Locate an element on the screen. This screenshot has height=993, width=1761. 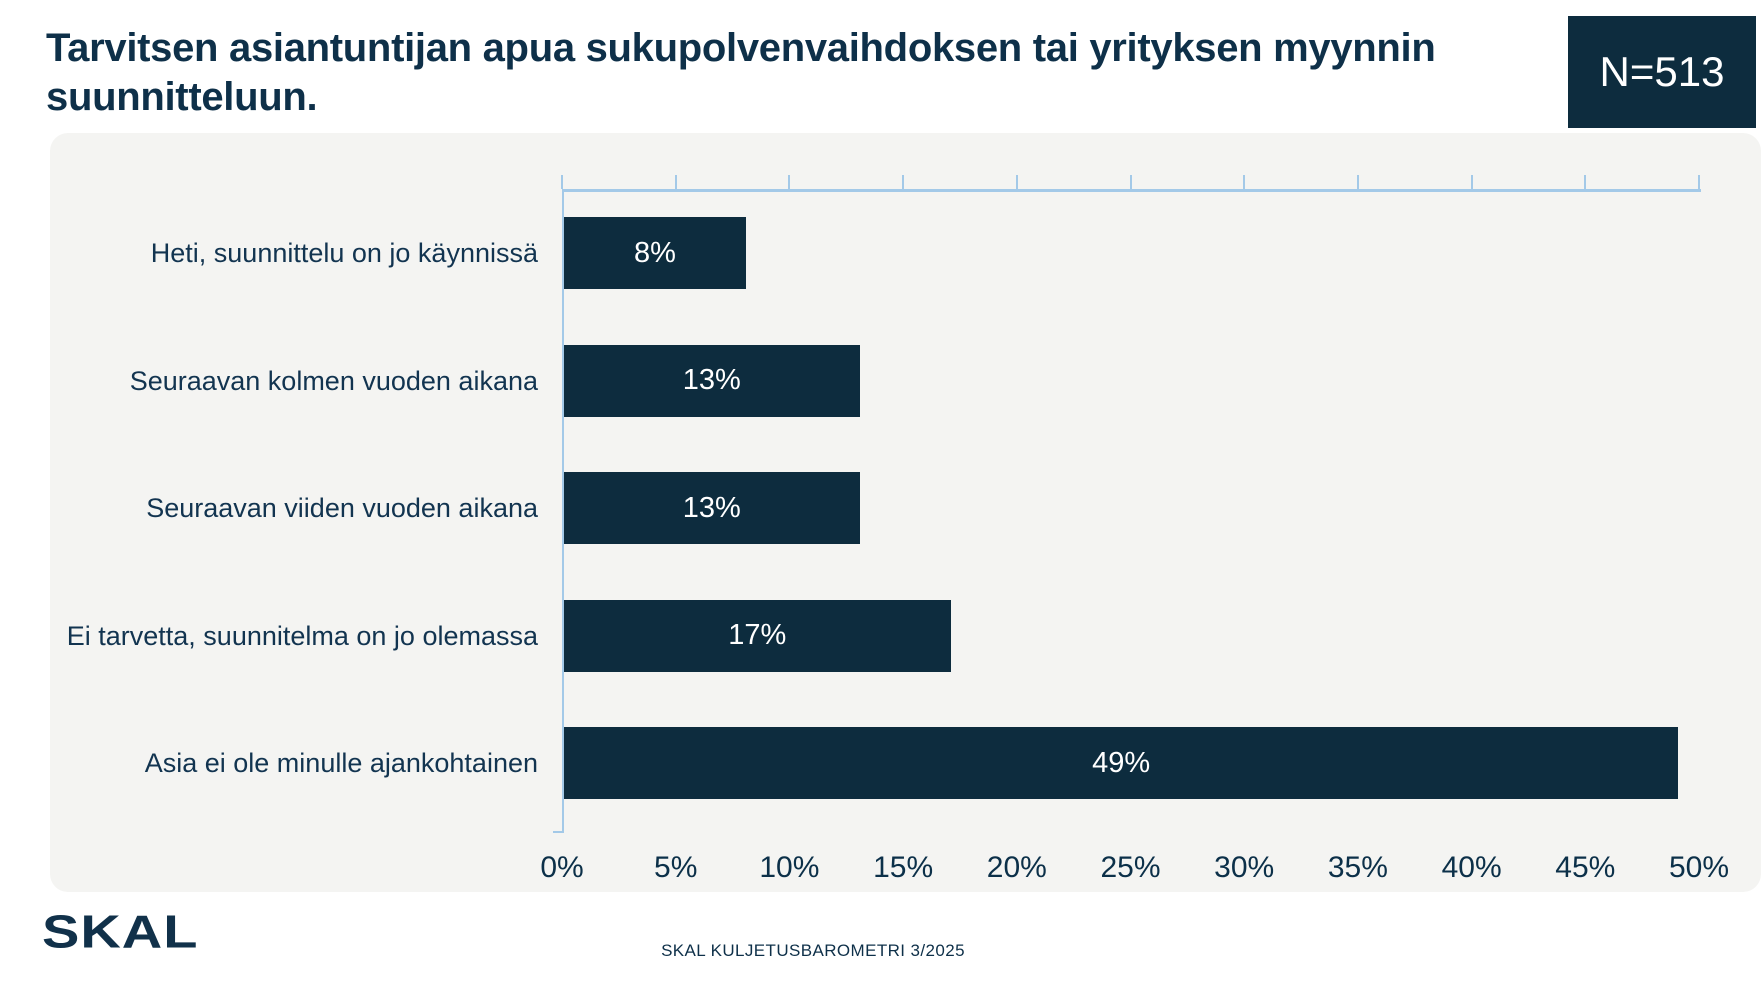
x-tick-label: 5% is located at coordinates (676, 867).